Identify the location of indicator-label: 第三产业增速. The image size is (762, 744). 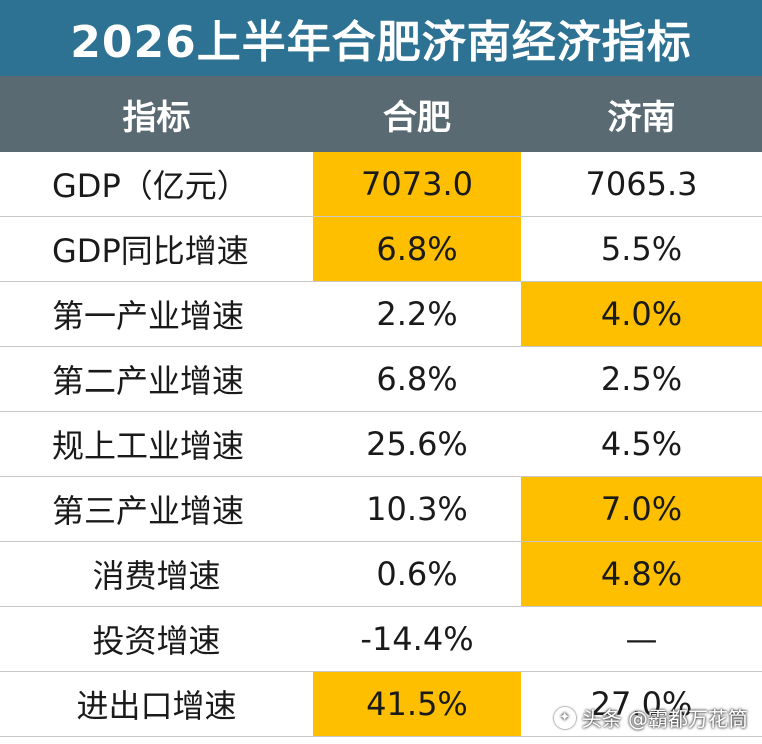
(148, 511).